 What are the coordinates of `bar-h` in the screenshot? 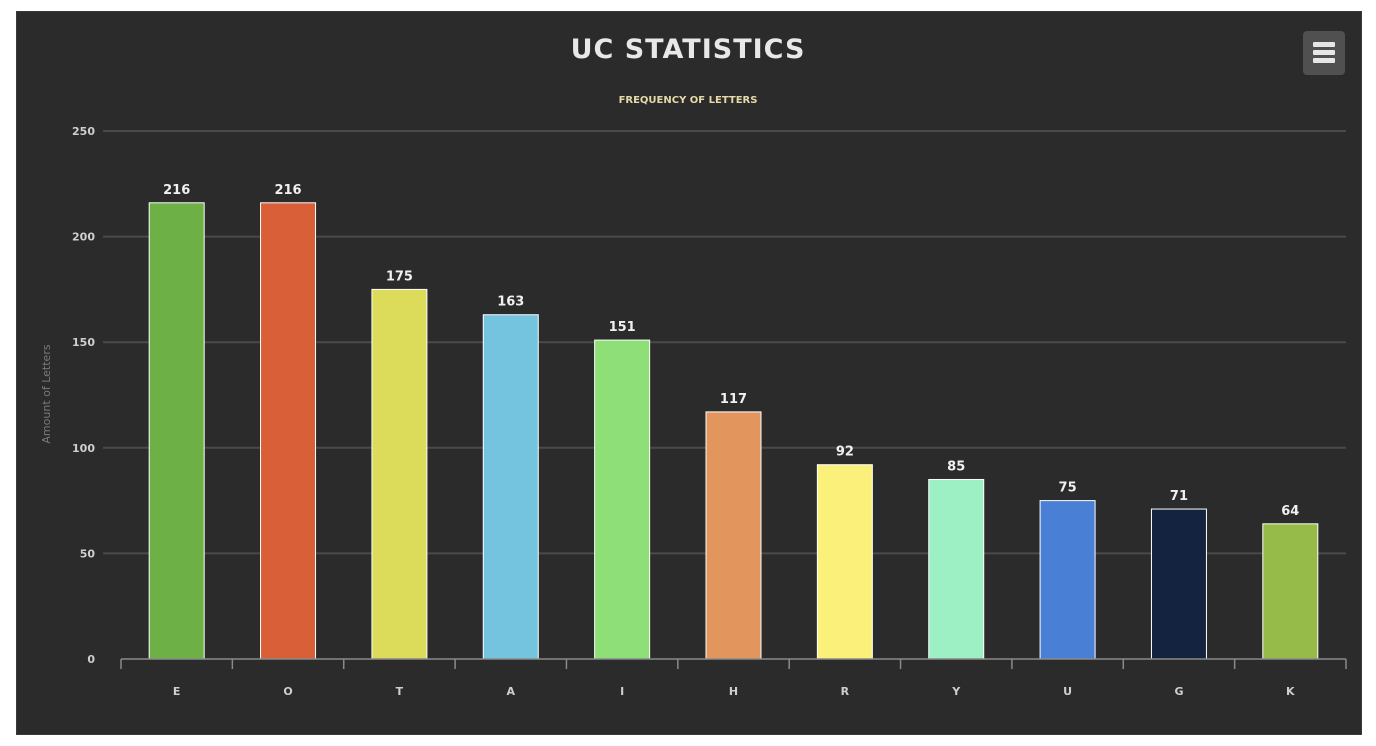 It's located at (733, 535).